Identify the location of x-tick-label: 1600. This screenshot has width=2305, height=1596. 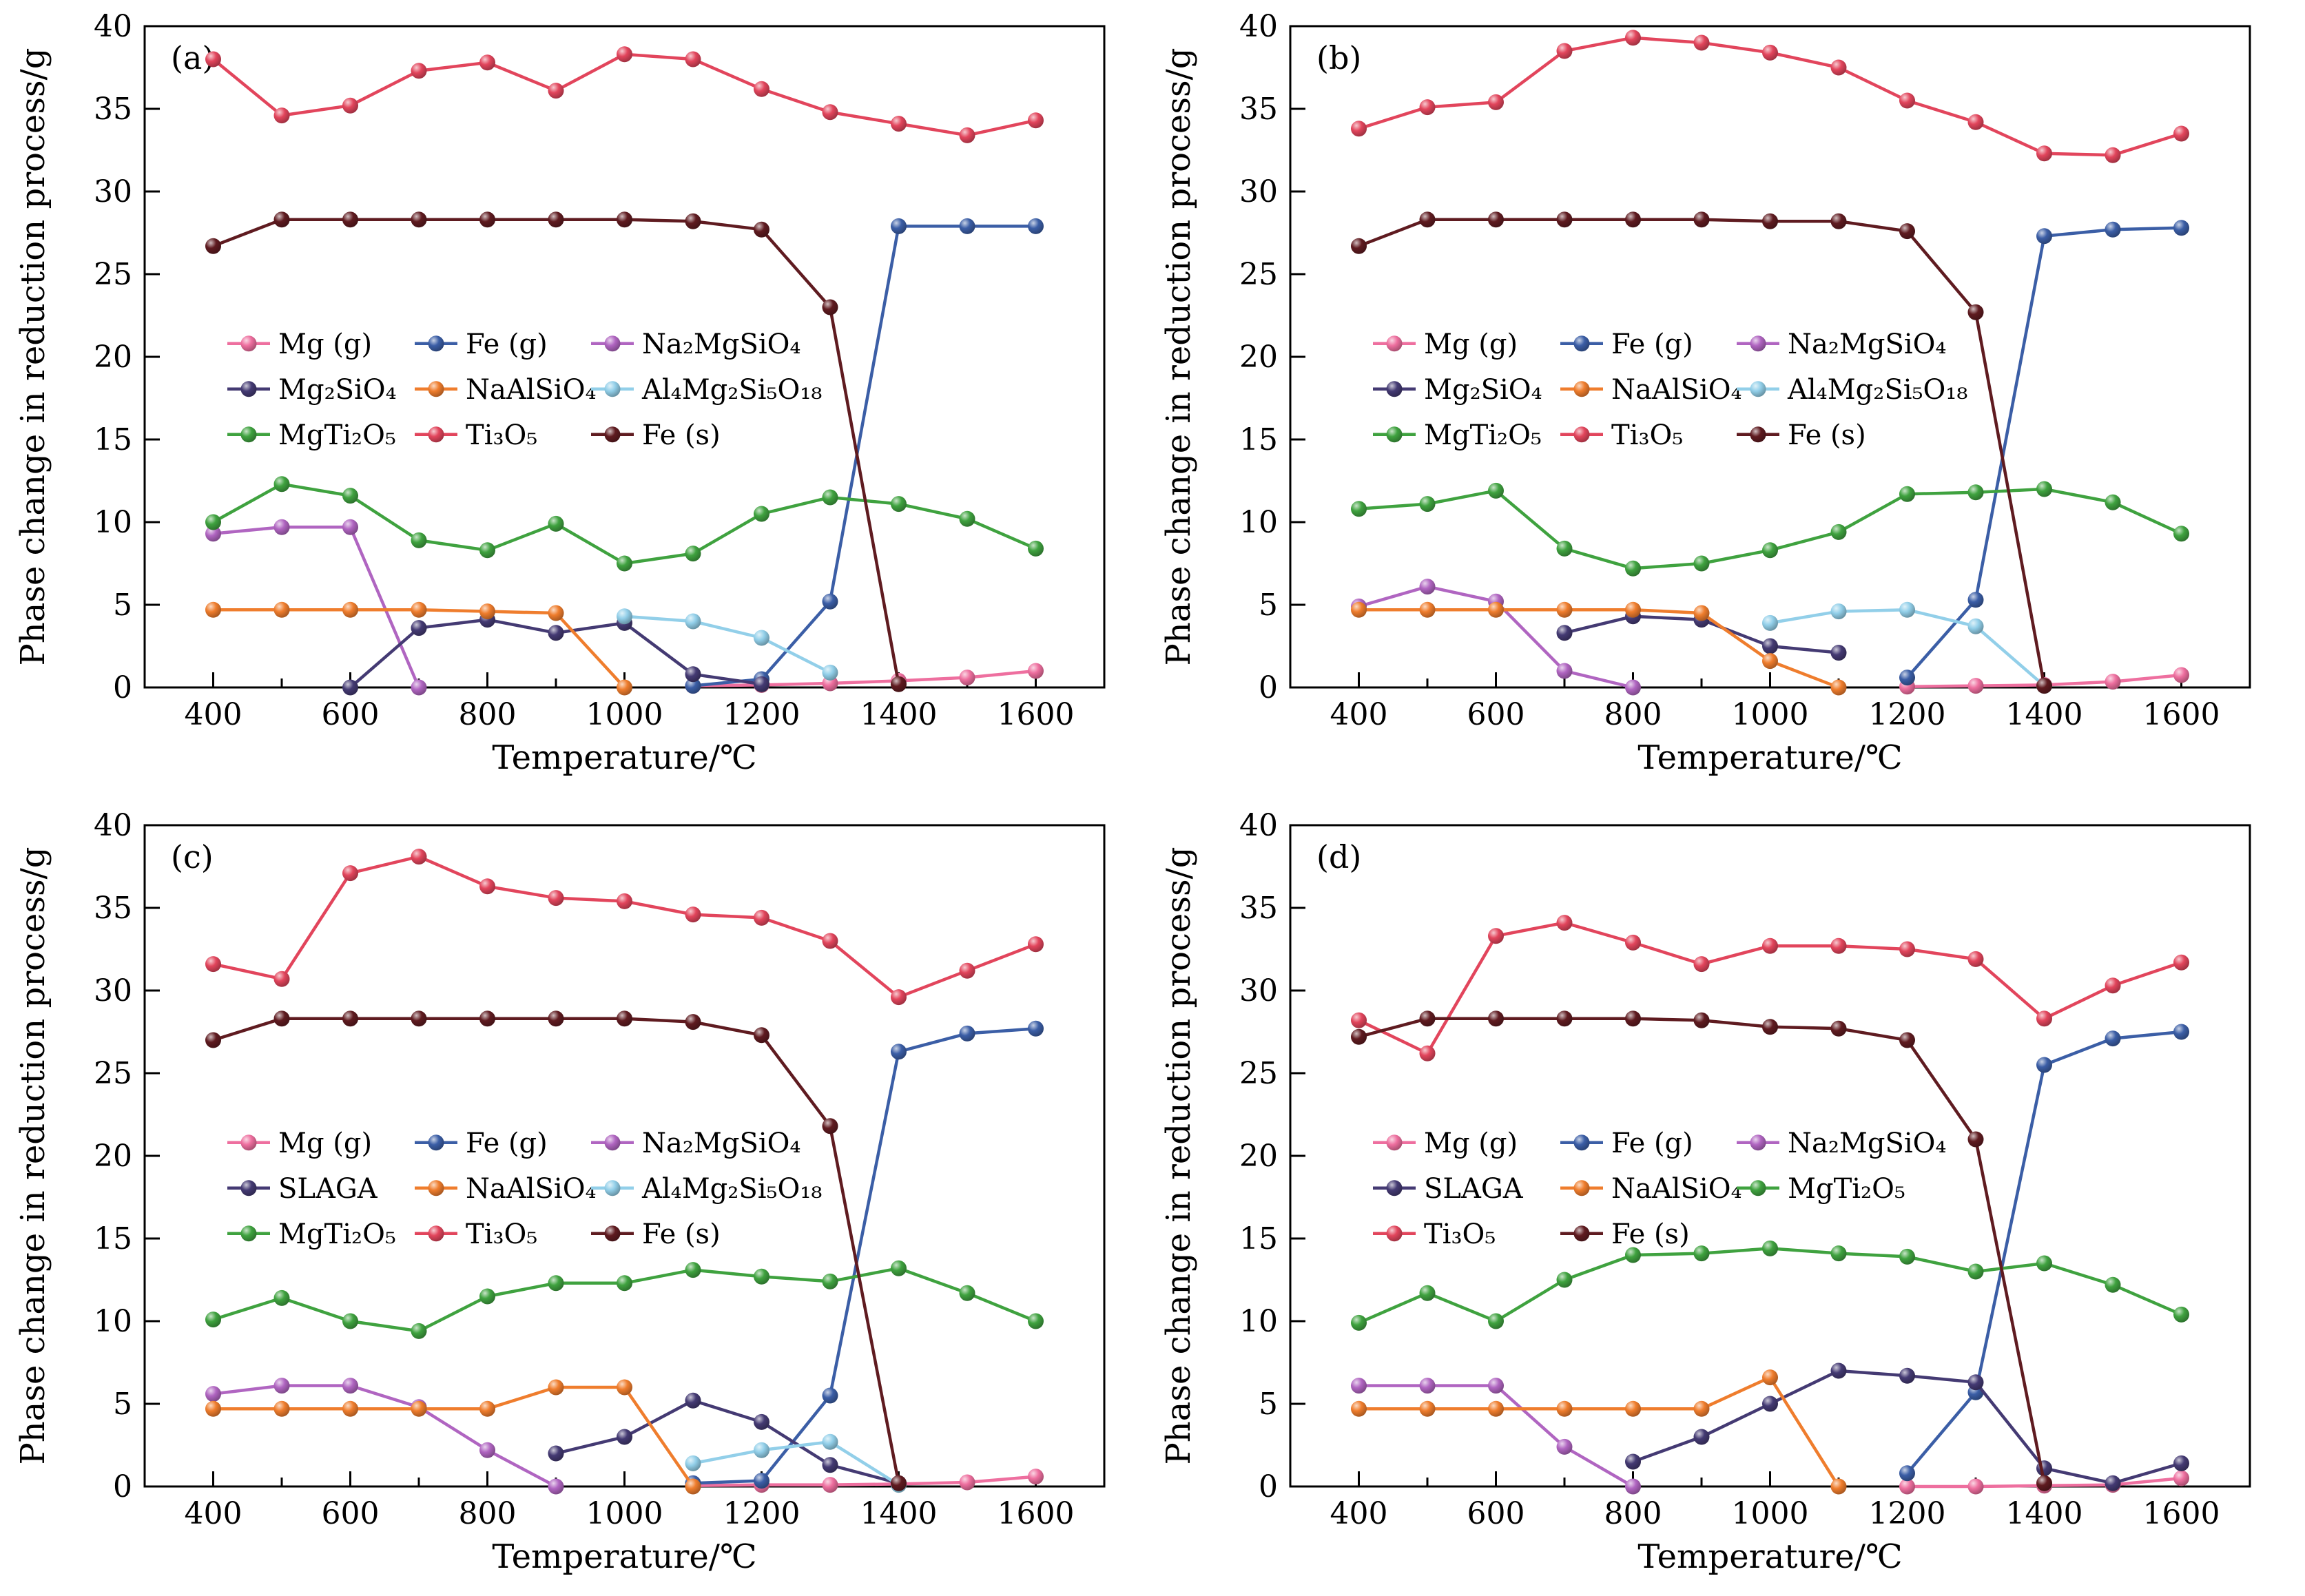
(1036, 715).